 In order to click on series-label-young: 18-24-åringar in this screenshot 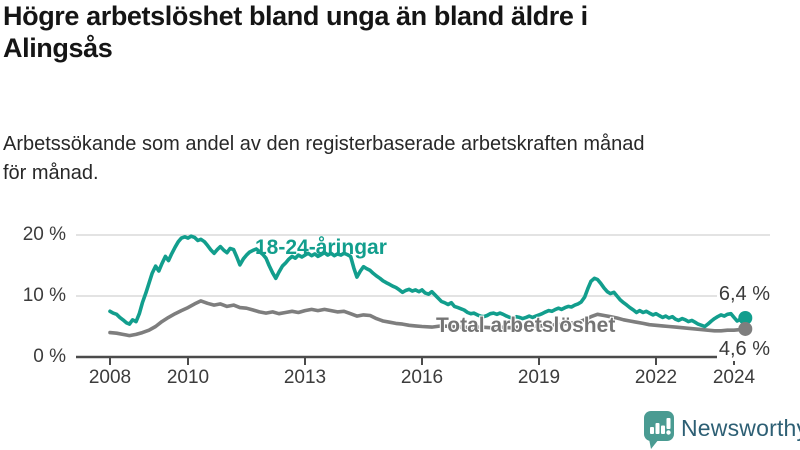, I will do `click(321, 247)`.